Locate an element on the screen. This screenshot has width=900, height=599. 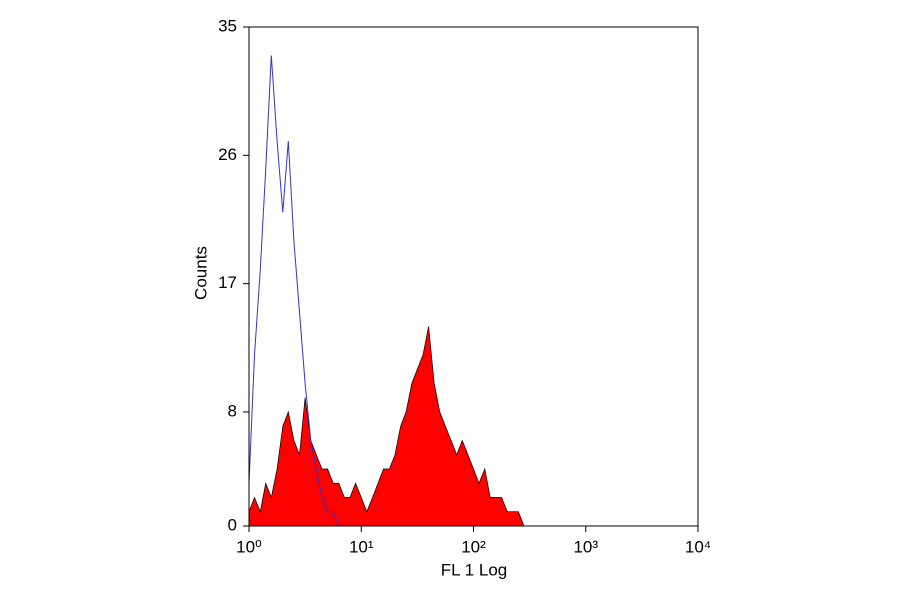
y-tick-label: 35 is located at coordinates (227, 25).